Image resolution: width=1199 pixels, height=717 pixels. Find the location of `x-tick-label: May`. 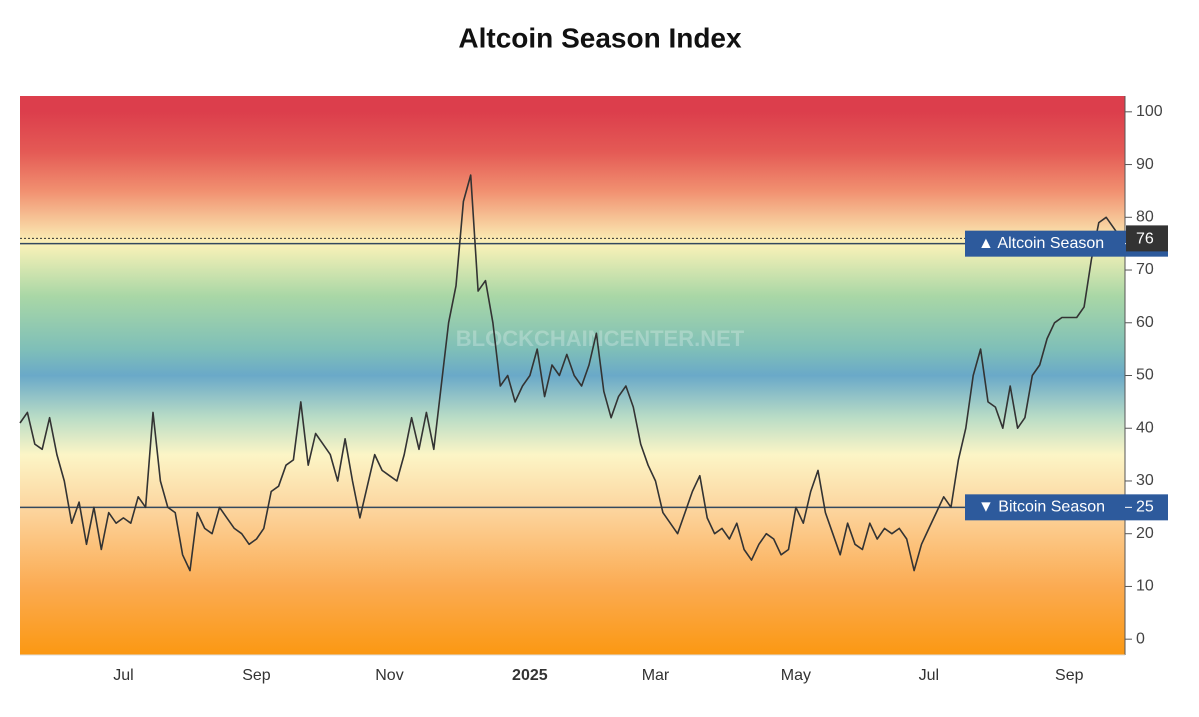

x-tick-label: May is located at coordinates (796, 675).